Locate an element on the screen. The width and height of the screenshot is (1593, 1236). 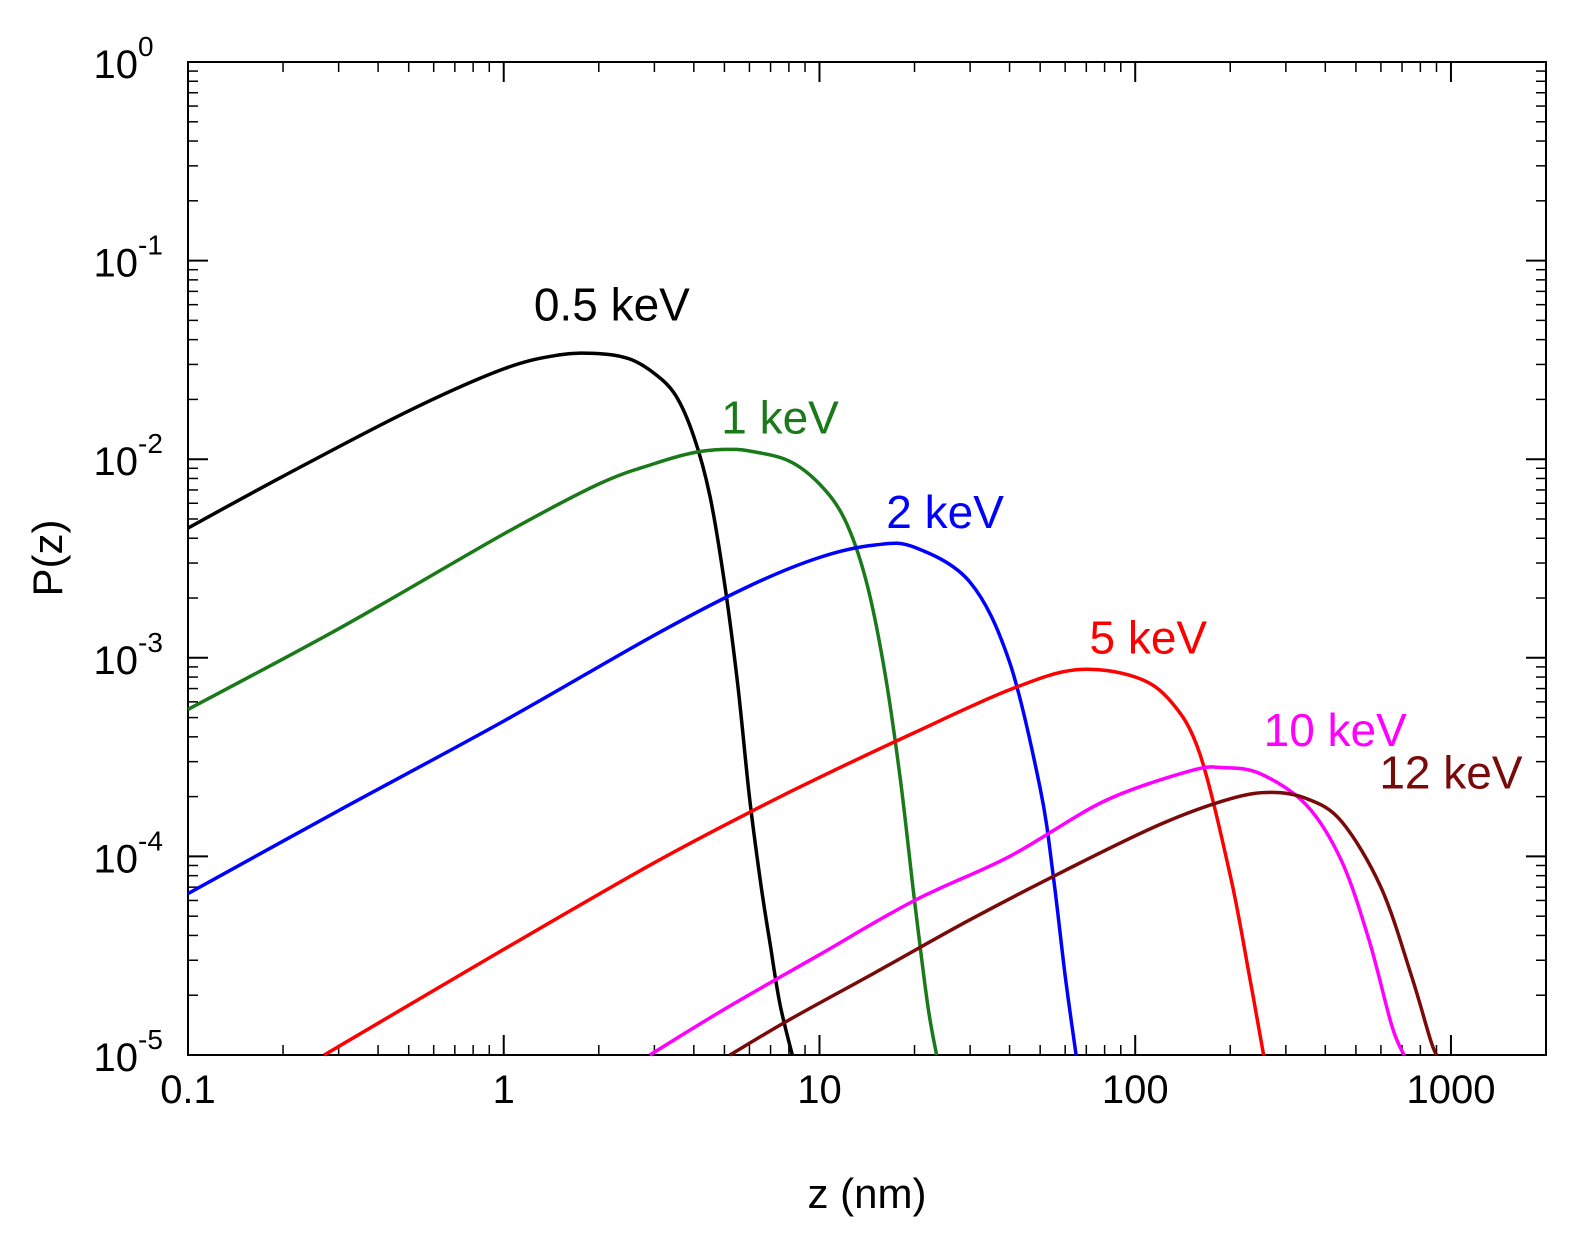
y-tick-exponent: -3 is located at coordinates (150, 642).